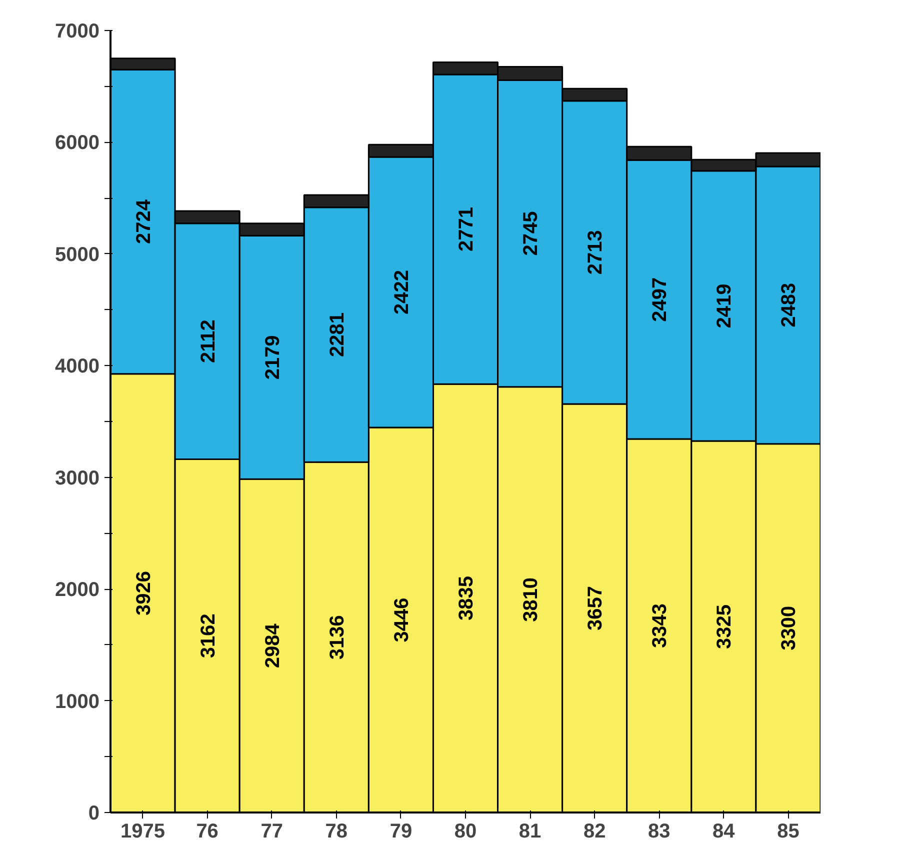  I want to click on data-label: 3136, so click(337, 637).